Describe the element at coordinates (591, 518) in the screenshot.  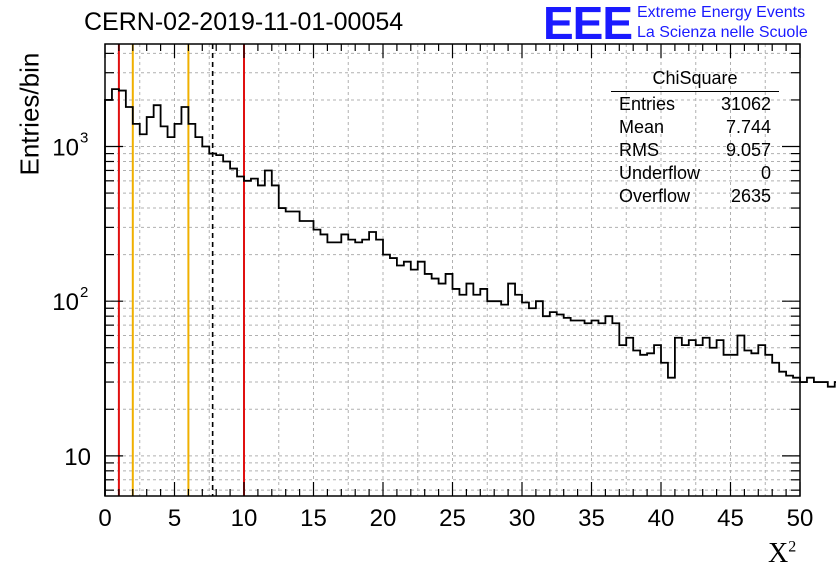
I see `x-tick-label: 35` at that location.